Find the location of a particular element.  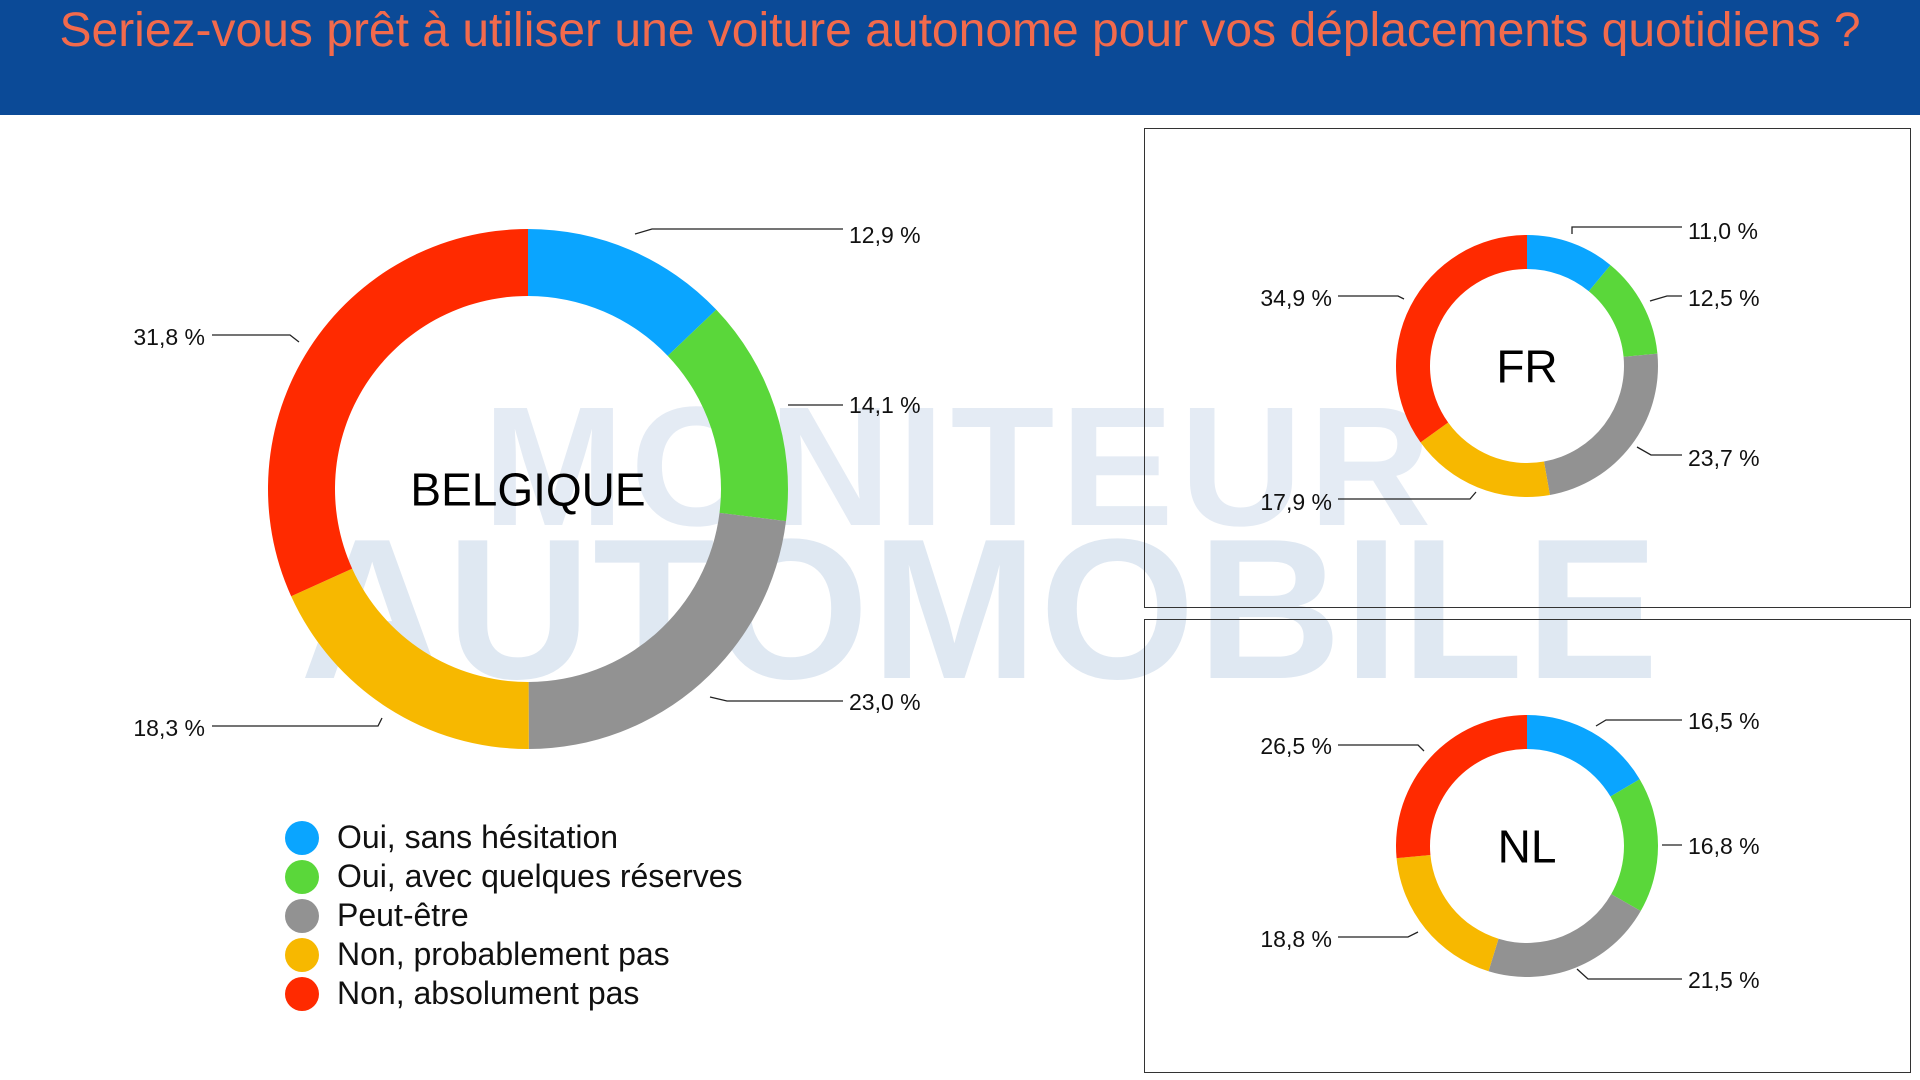

data-label: 31,8 % is located at coordinates (169, 337).